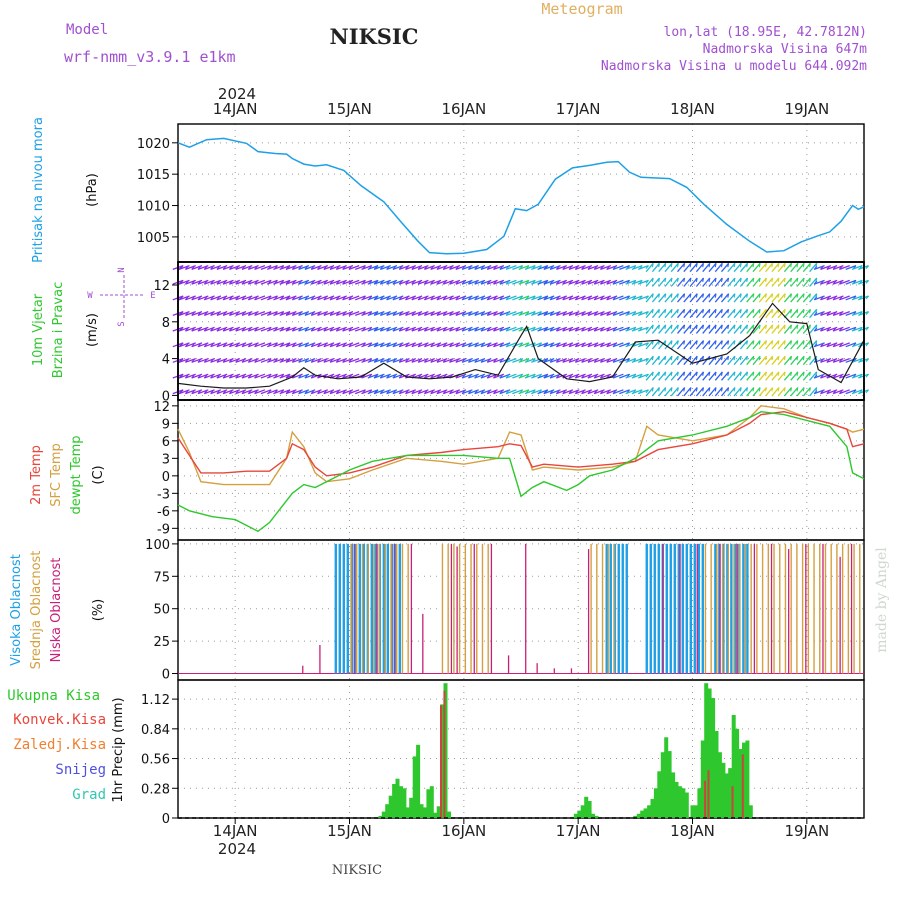 The width and height of the screenshot is (900, 900). I want to click on low-cloud-ylabel: Niska Oblacnost, so click(56, 610).